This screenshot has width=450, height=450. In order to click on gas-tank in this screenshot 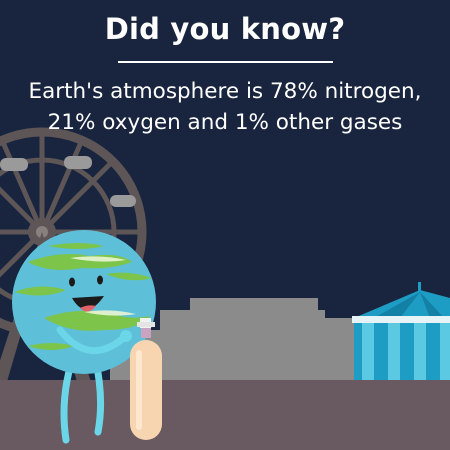, I will do `click(146, 379)`.